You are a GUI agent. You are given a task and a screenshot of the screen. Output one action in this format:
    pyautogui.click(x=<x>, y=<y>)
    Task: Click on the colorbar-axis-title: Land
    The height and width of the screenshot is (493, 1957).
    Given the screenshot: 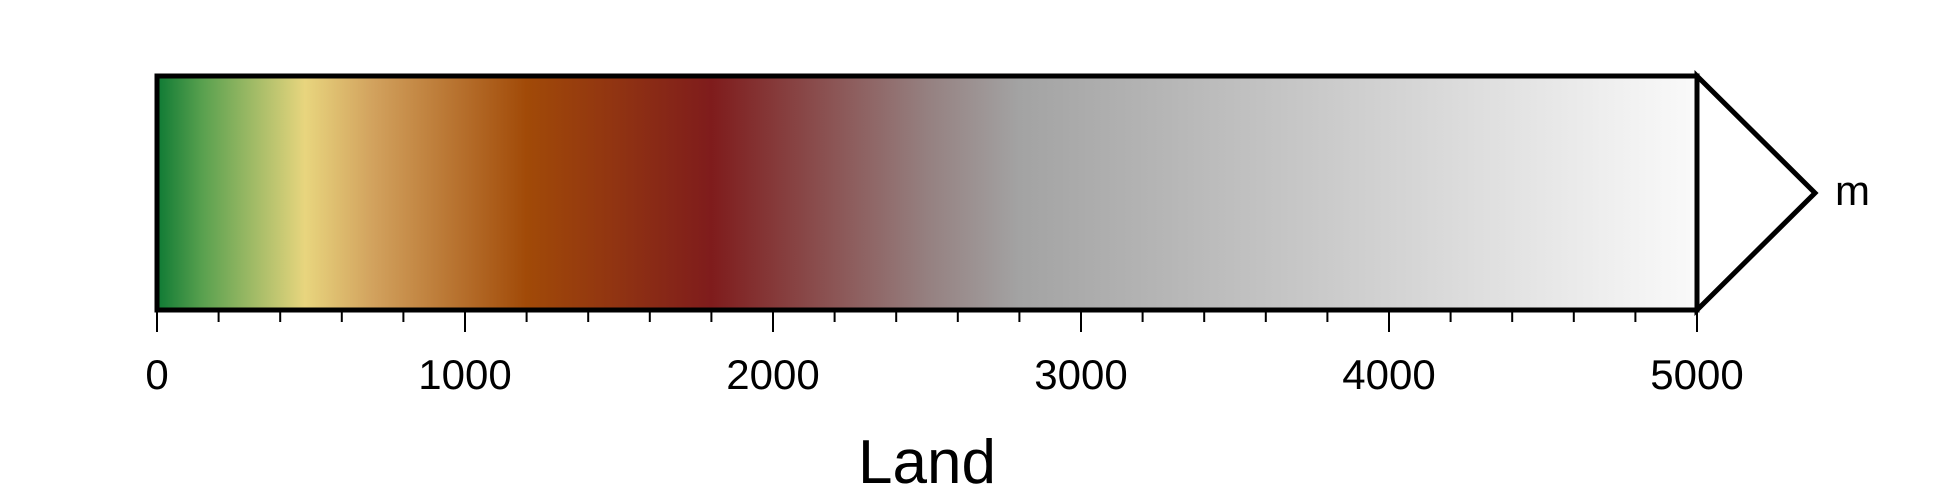 What is the action you would take?
    pyautogui.click(x=927, y=460)
    